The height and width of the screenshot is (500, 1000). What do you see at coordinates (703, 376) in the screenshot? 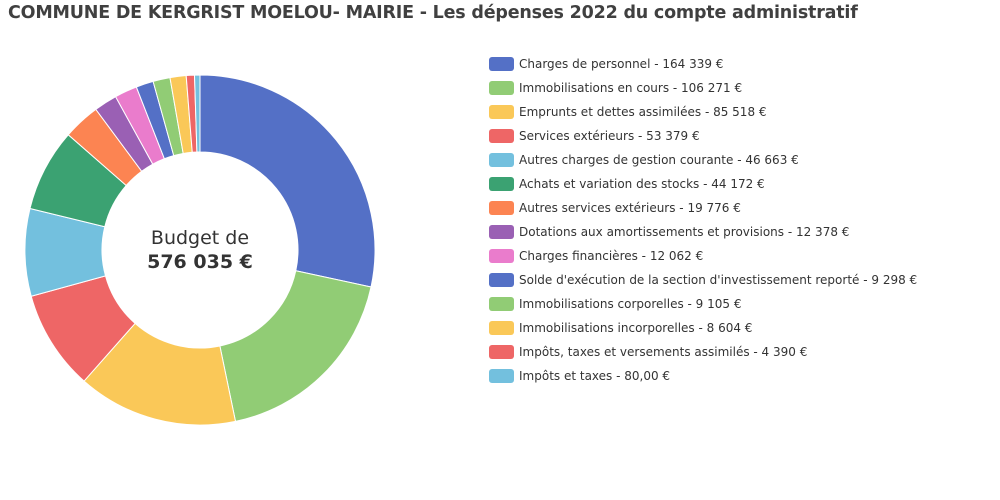
I see `legend-item: Impôts et taxes - 80,00 €` at bounding box center [703, 376].